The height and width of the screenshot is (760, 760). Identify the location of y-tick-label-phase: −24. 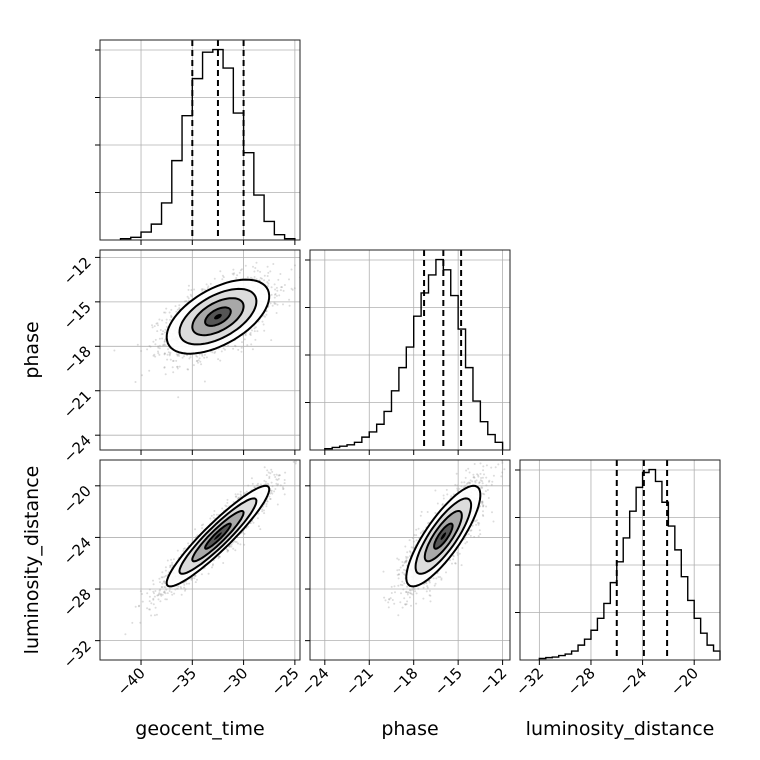
(77, 448).